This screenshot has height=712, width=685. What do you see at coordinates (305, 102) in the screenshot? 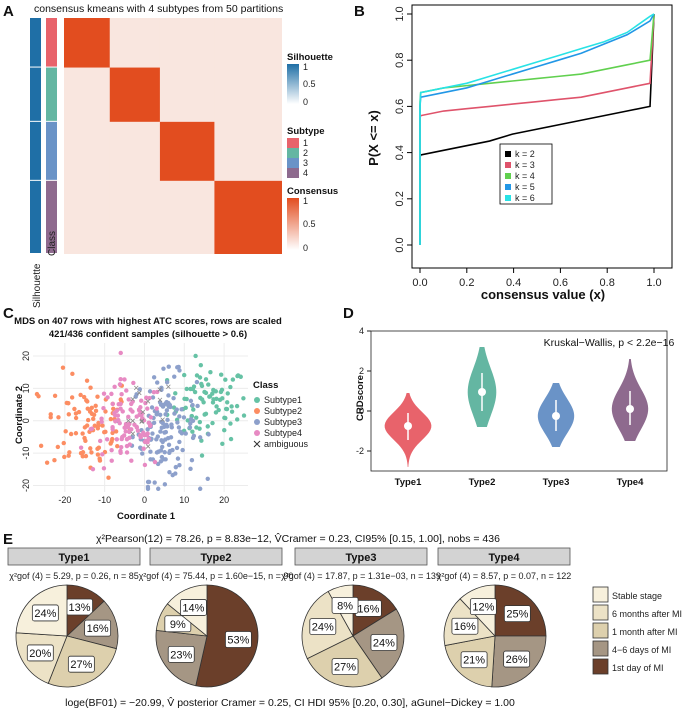
I see `legend-silhouette-tick: 0` at bounding box center [305, 102].